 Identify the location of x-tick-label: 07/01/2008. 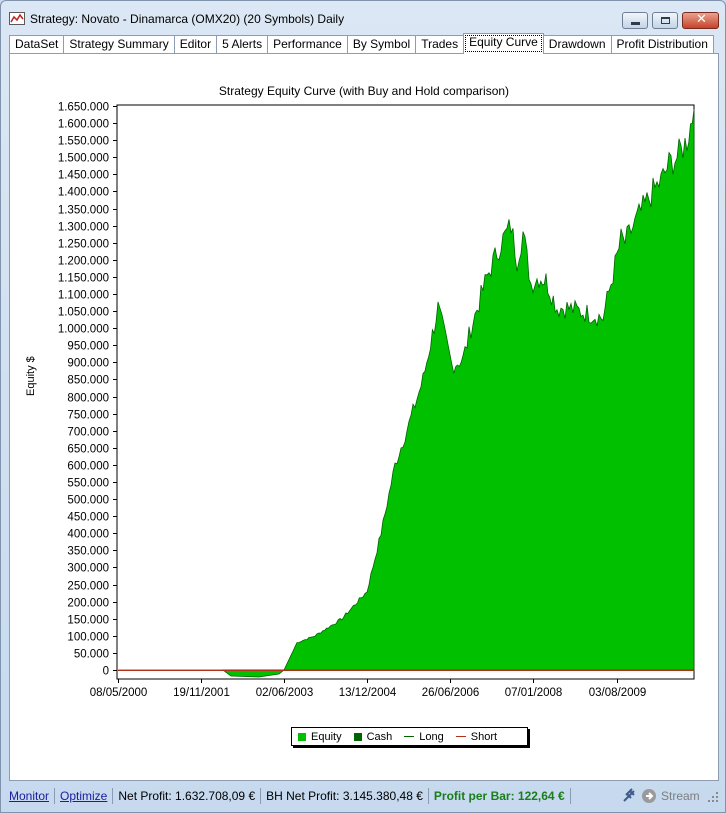
(534, 693).